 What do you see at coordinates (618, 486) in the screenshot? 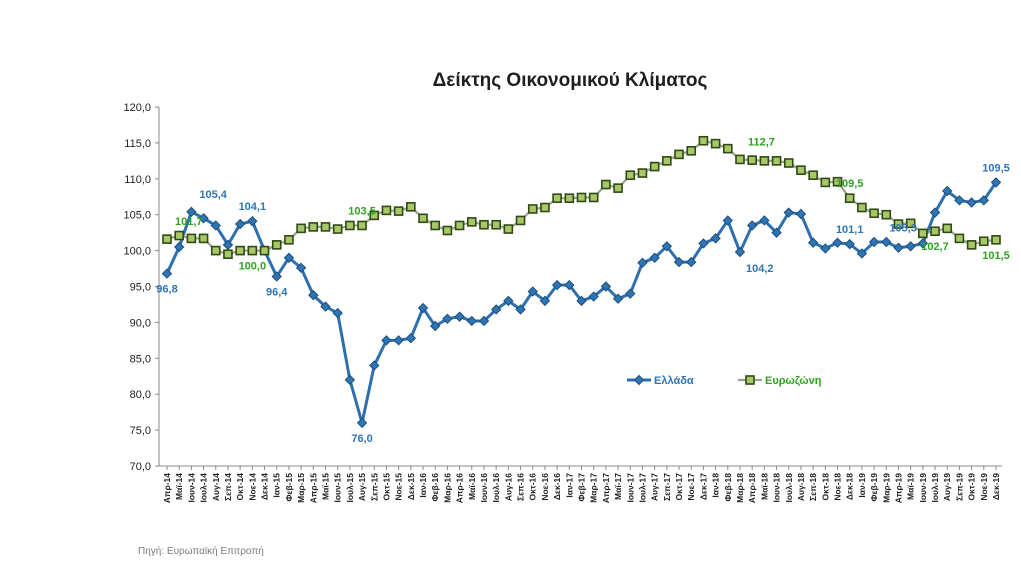
I see `x-tick-label: Μαϊ-17` at bounding box center [618, 486].